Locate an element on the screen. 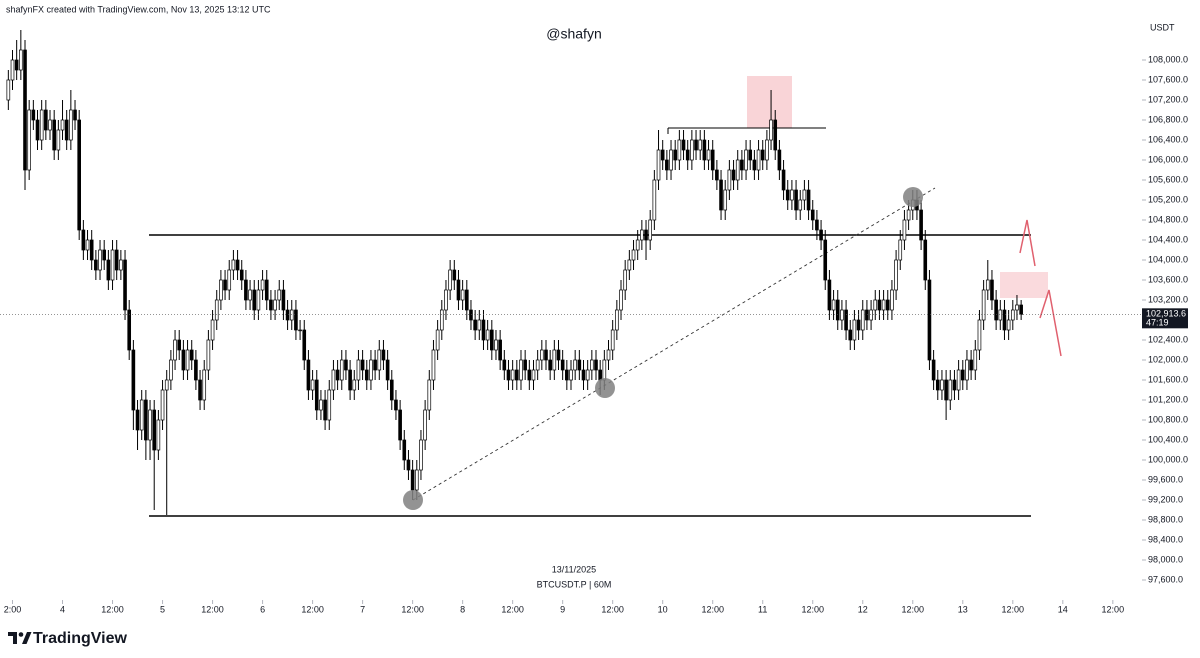 The height and width of the screenshot is (658, 1200). y-tick-label: 106,800.0 is located at coordinates (1168, 119).